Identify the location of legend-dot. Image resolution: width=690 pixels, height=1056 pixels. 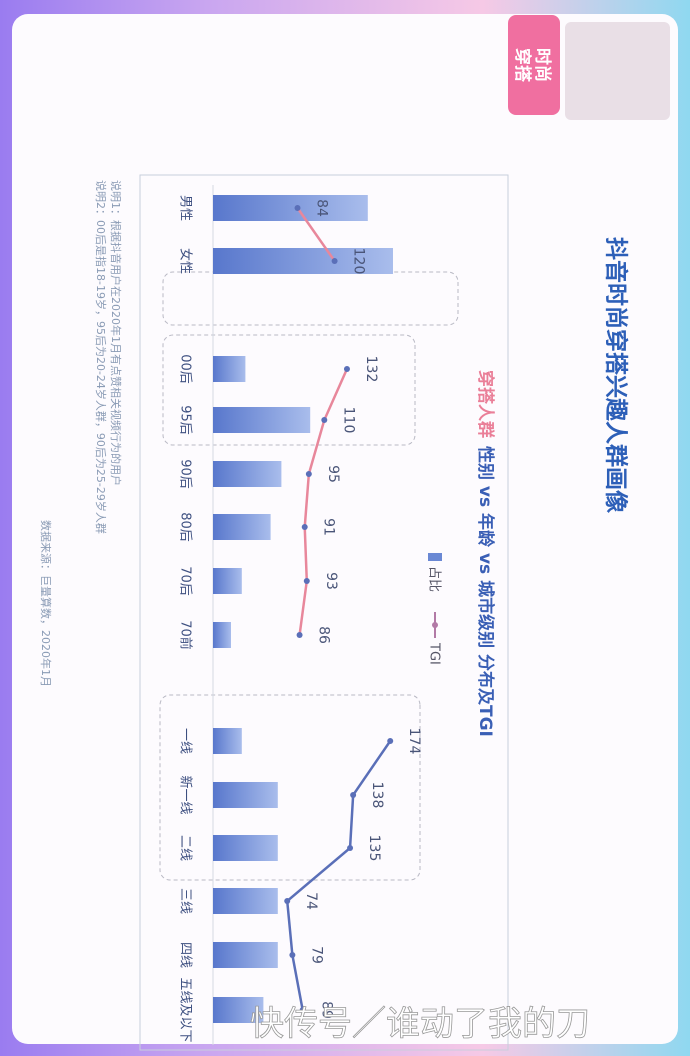
(435, 625).